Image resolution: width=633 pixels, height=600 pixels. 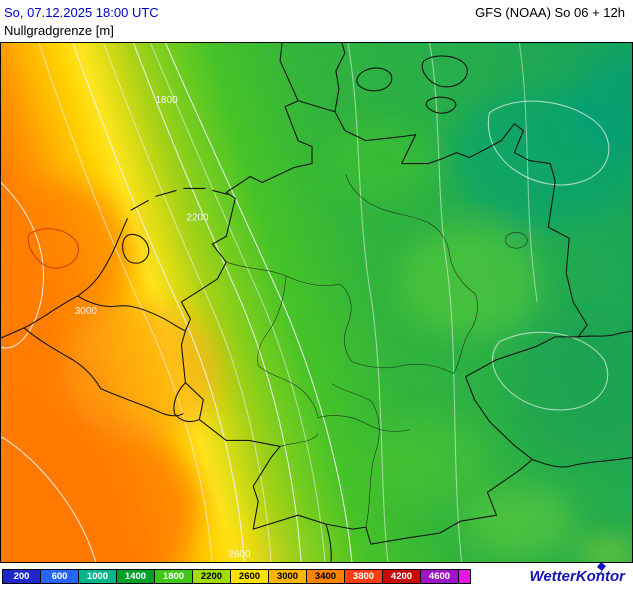 What do you see at coordinates (550, 12) in the screenshot?
I see `model-run-label: GFS (NOAA) So 06 + 12h` at bounding box center [550, 12].